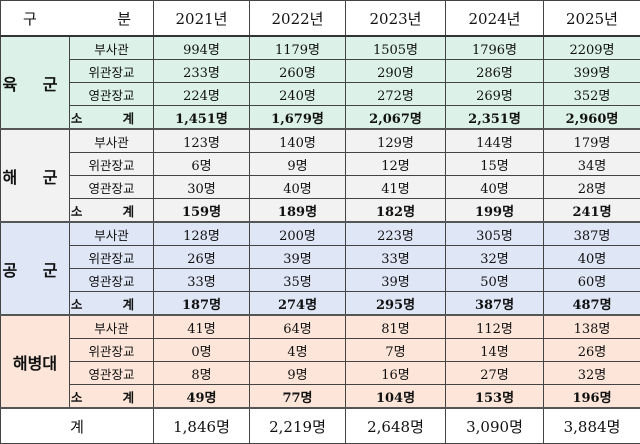  Describe the element at coordinates (592, 187) in the screenshot. I see `value-cell: 28명` at that location.